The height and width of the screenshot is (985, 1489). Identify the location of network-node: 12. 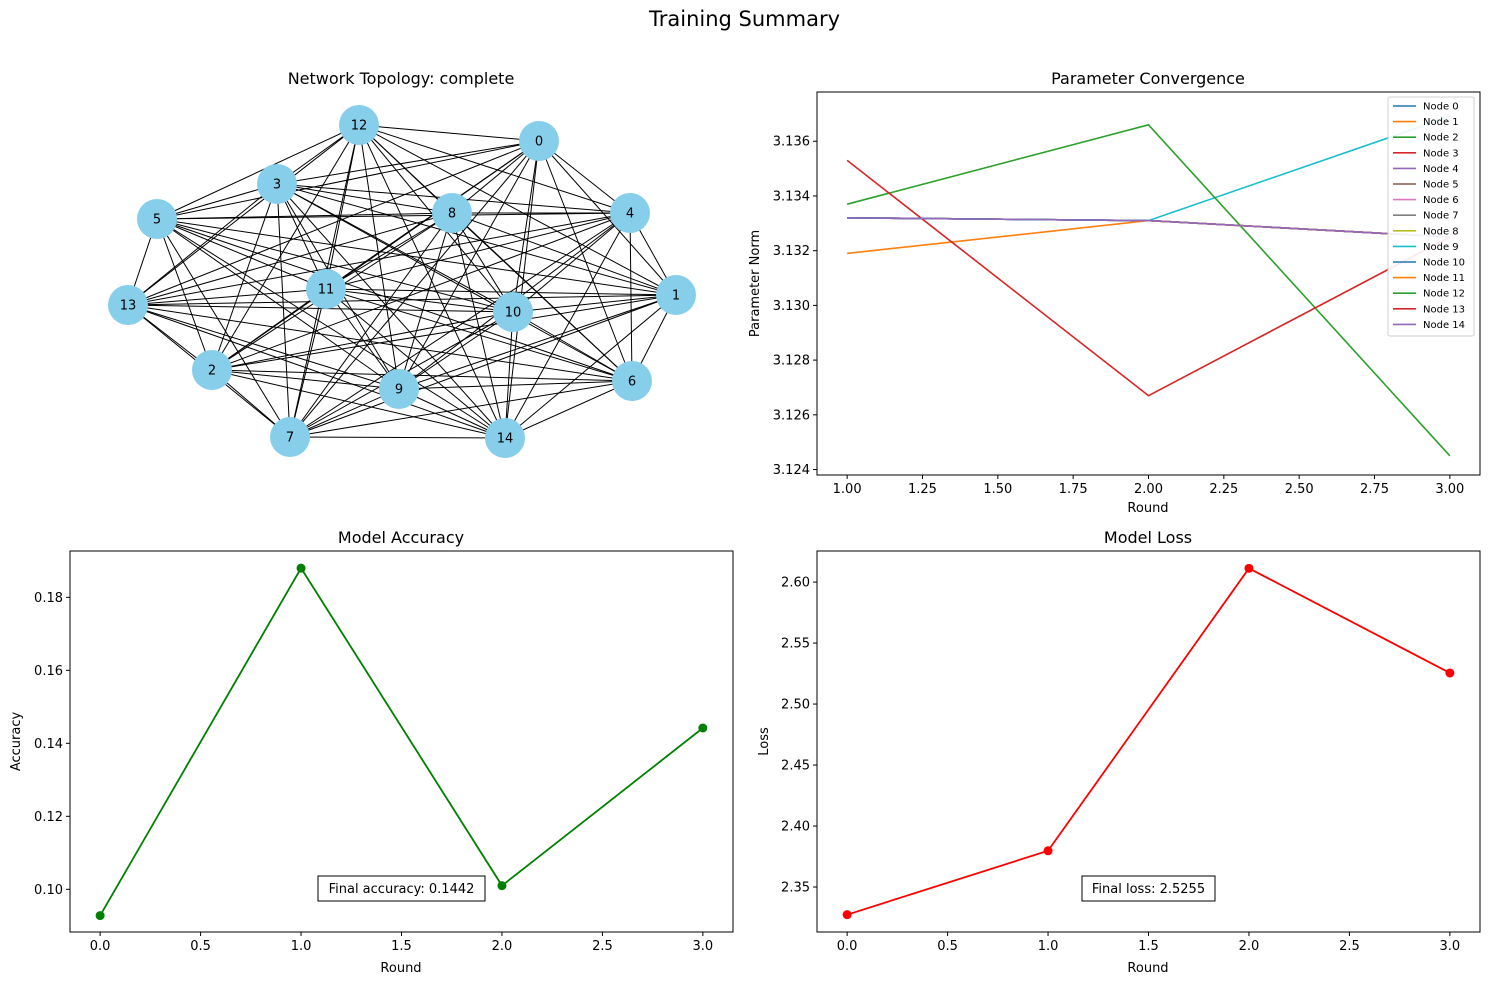
(359, 125).